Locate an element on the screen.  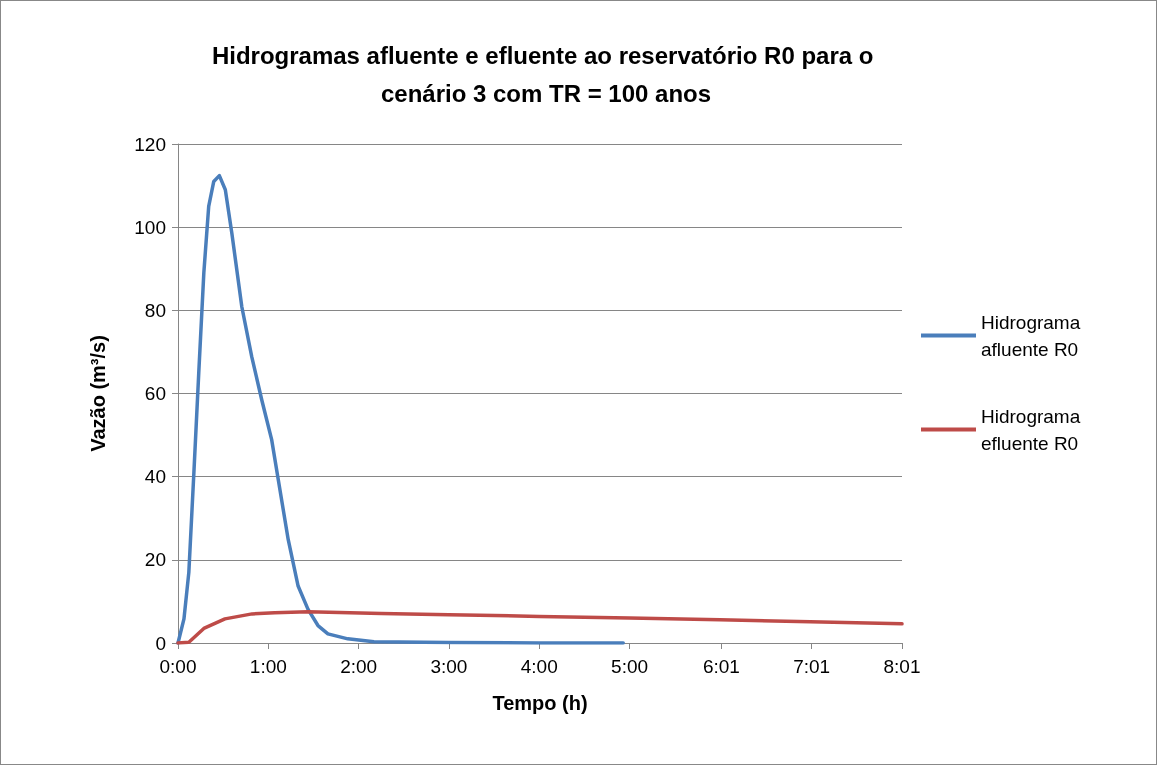
x-tick-label: 4:00 is located at coordinates (539, 666).